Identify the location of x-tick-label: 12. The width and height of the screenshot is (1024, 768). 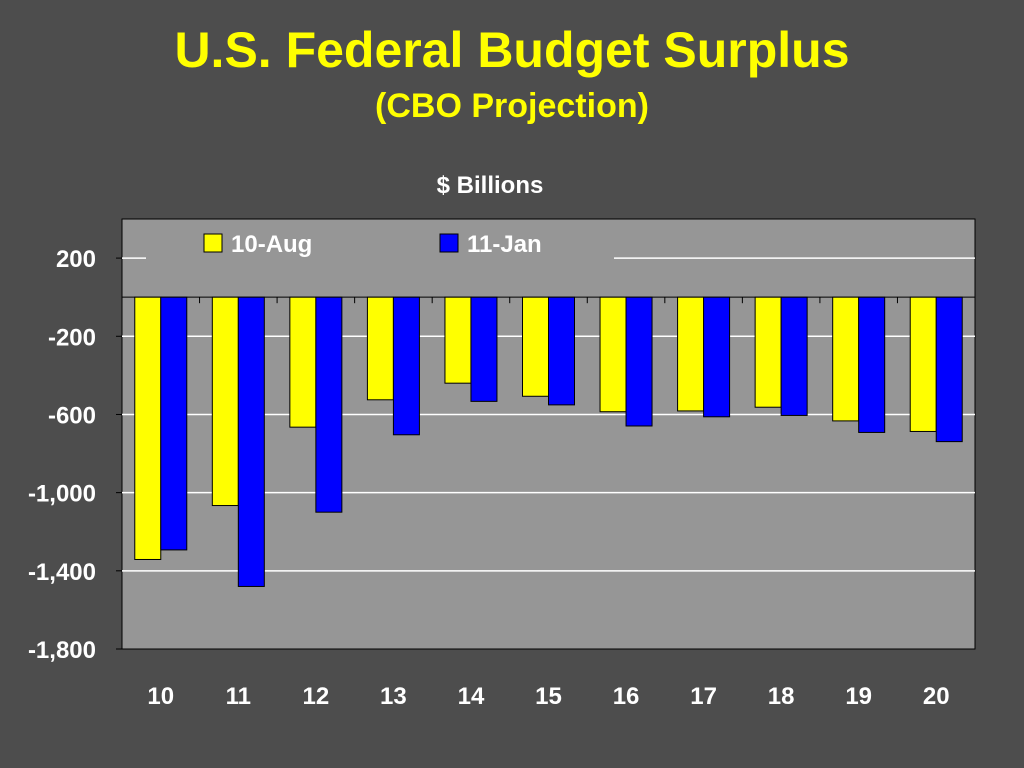
(316, 696).